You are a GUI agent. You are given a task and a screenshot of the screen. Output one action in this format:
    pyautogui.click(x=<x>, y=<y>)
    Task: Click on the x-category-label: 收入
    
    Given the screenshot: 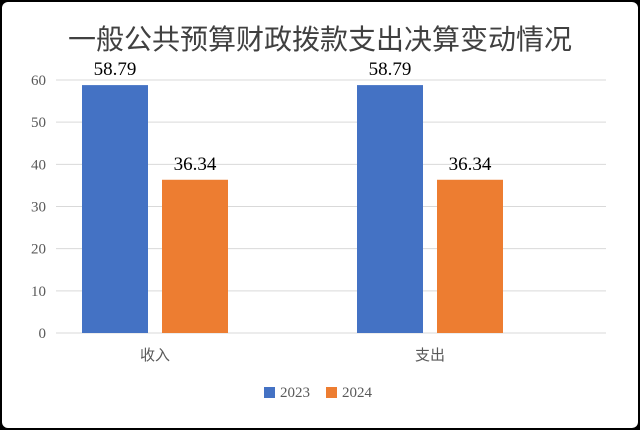 What is the action you would take?
    pyautogui.click(x=155, y=355)
    